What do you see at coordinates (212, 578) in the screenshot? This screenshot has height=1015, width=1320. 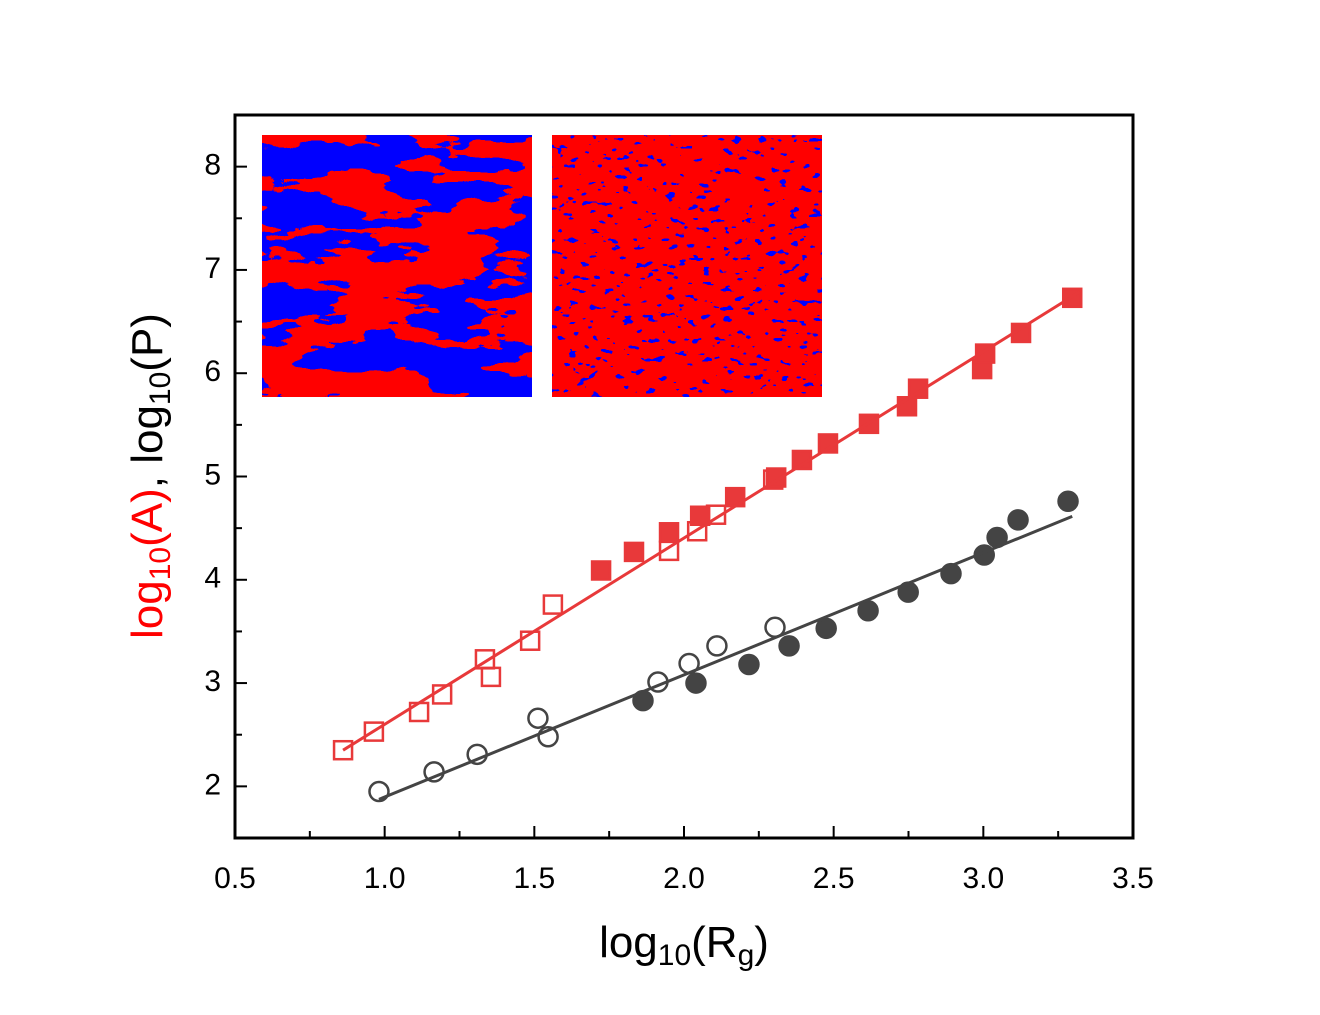 I see `y-tick-label: 4` at bounding box center [212, 578].